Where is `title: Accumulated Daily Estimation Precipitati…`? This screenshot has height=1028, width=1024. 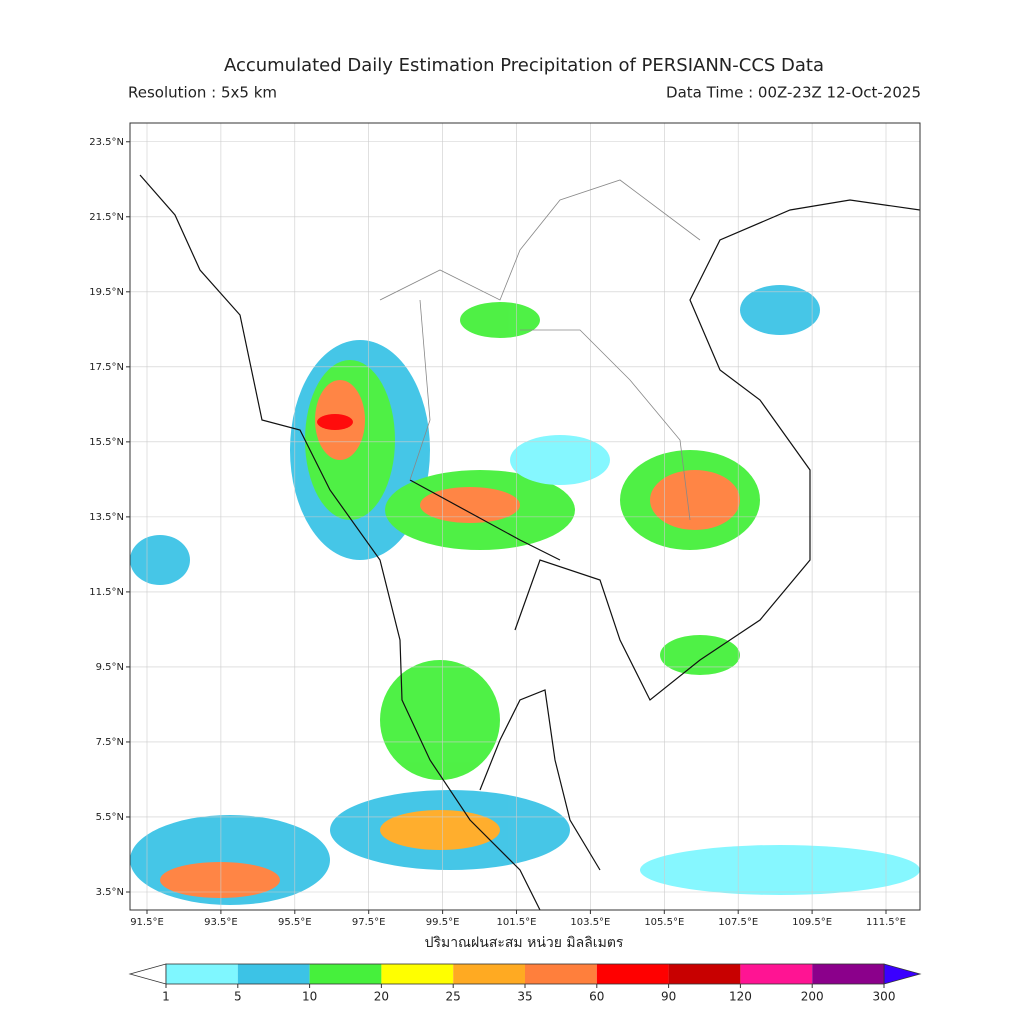 title: Accumulated Daily Estimation Precipitati… is located at coordinates (524, 65).